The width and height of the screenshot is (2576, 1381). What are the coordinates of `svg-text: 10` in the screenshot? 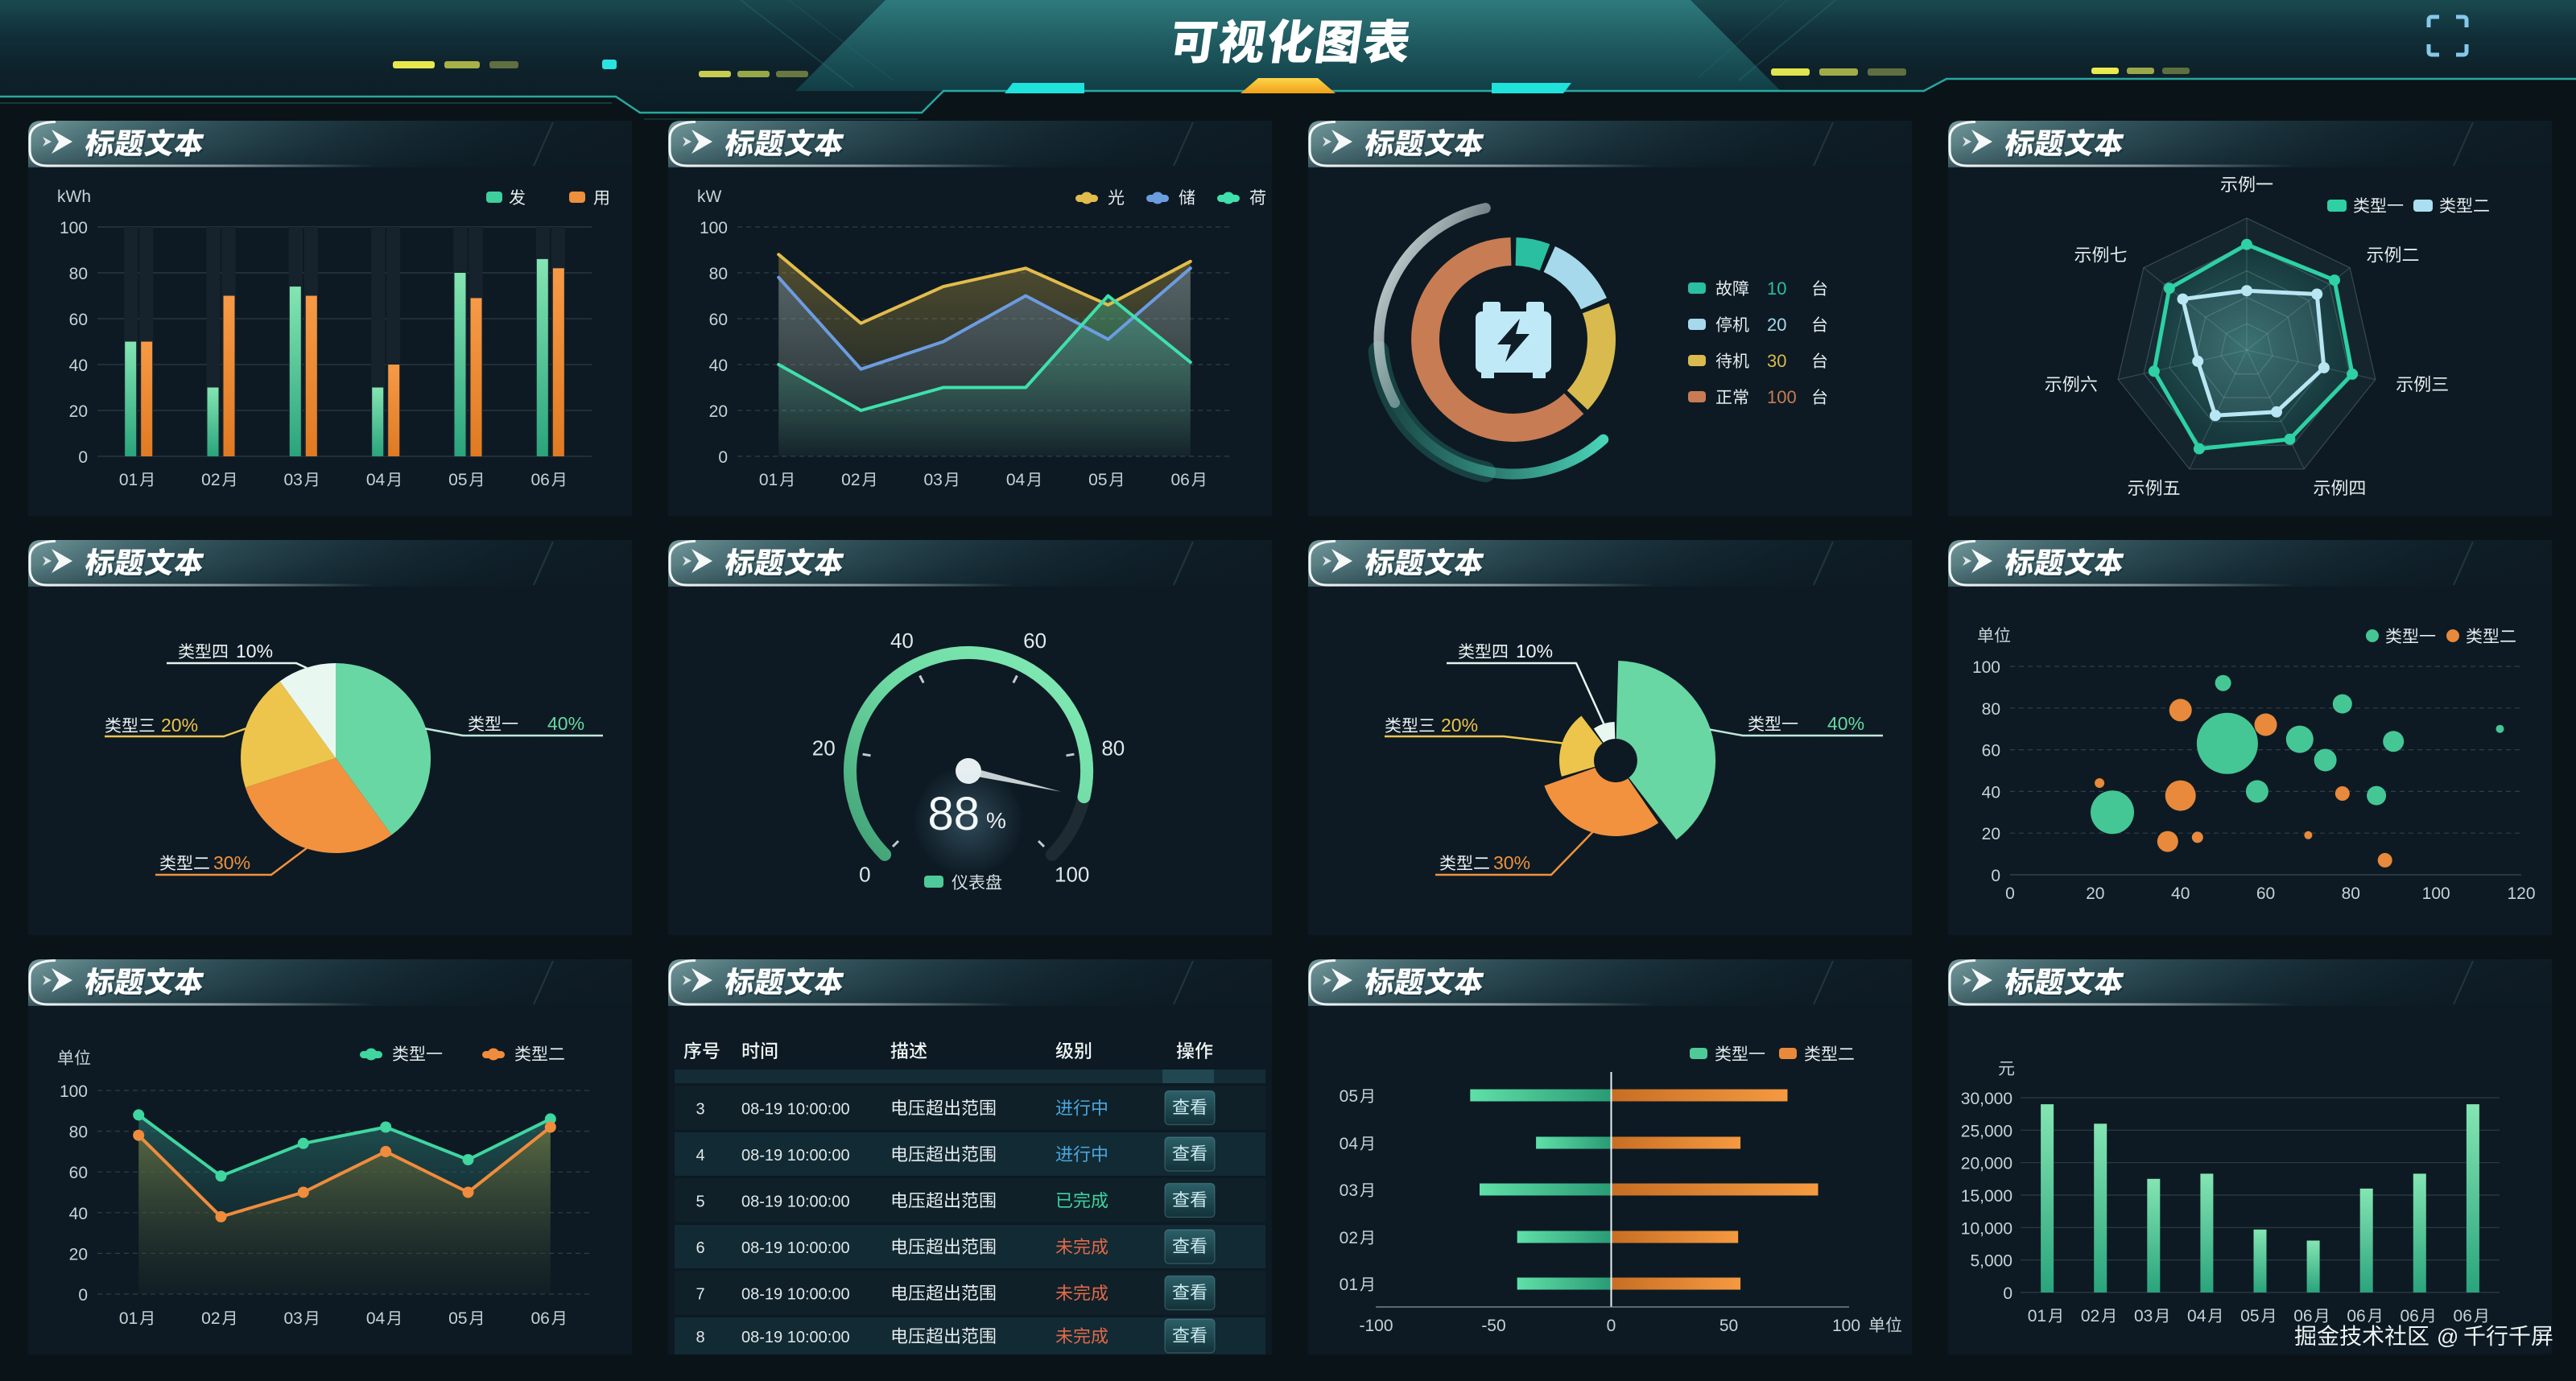 It's located at (1776, 288).